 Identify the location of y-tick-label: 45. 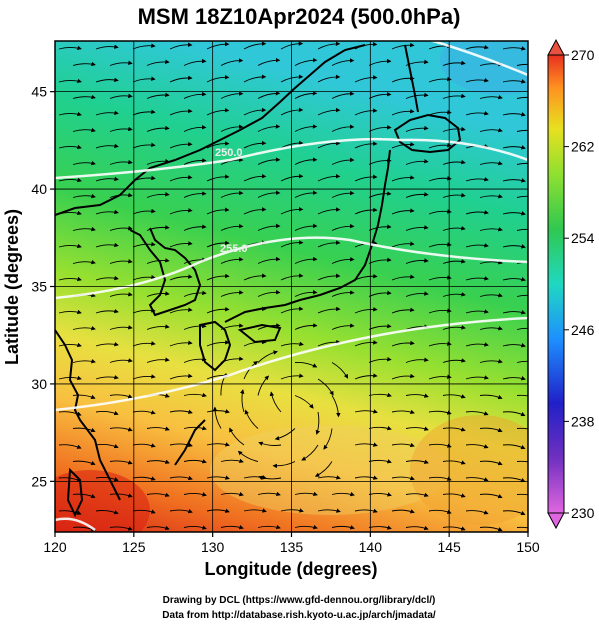
(39, 92).